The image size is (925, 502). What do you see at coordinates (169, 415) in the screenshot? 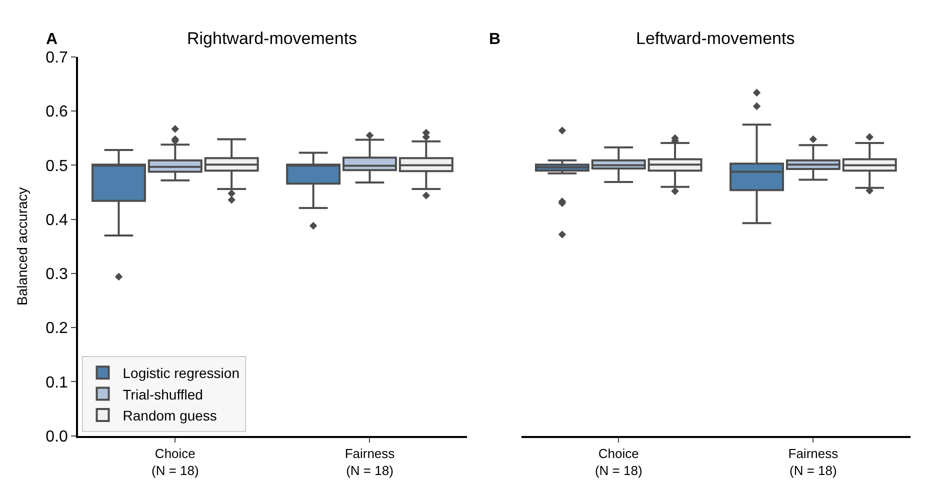
I see `legend-label: Random guess` at bounding box center [169, 415].